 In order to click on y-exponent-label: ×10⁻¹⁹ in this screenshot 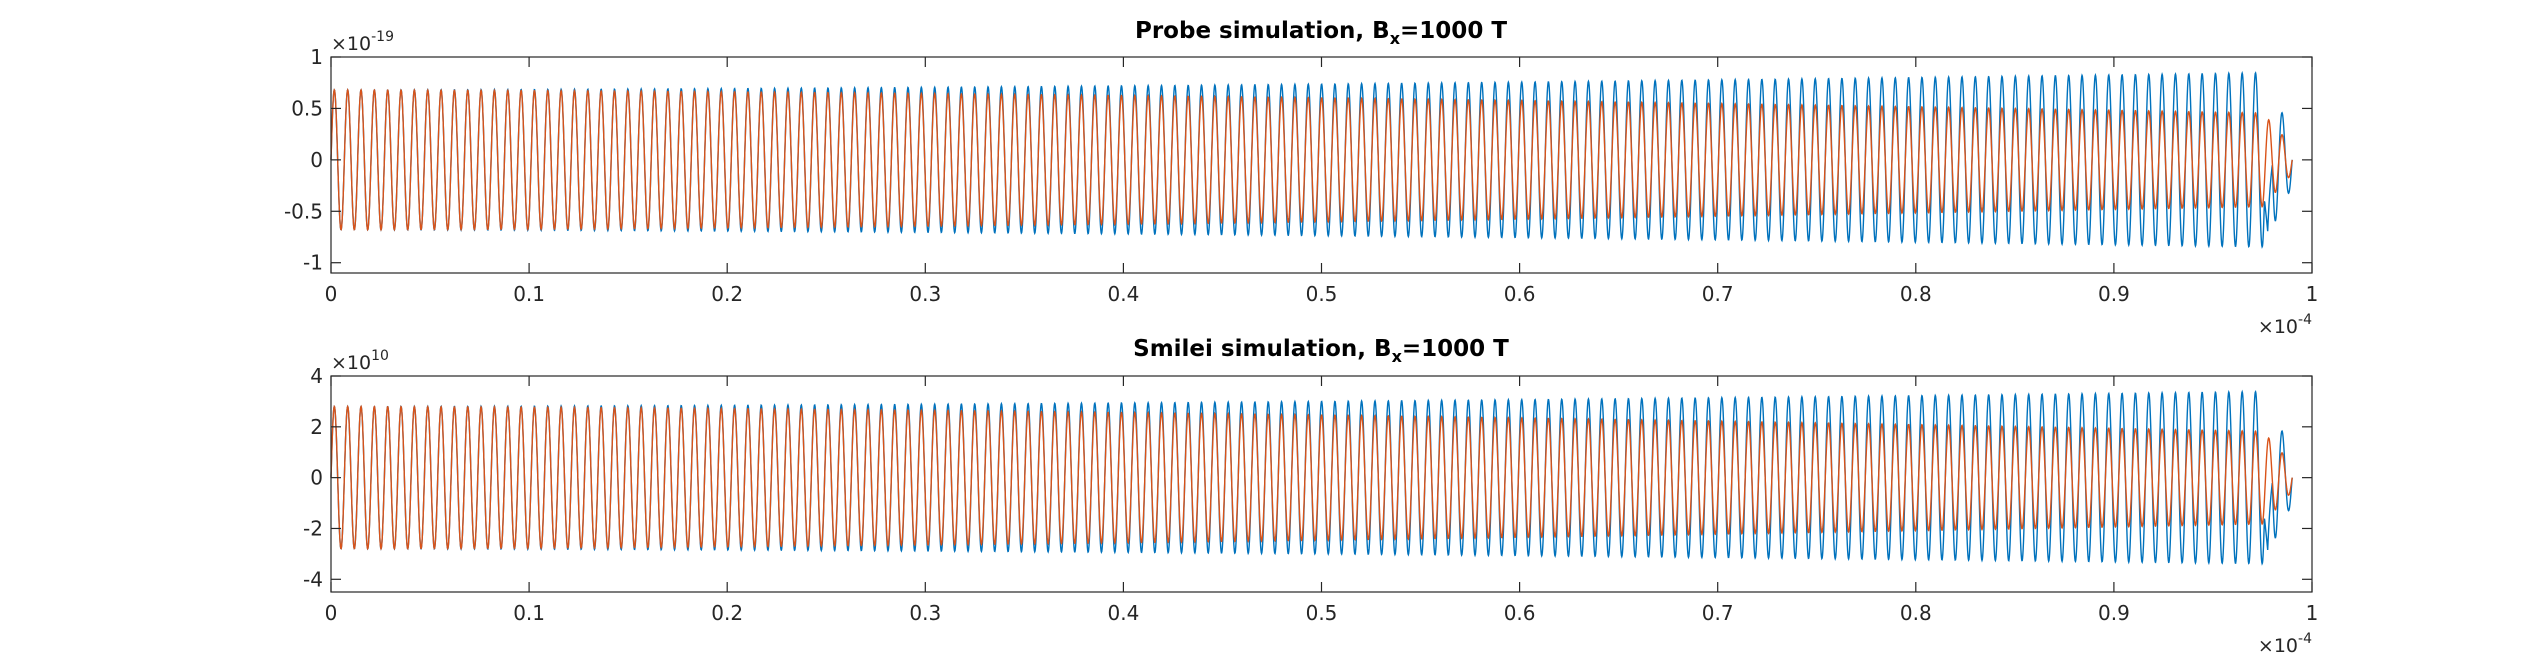, I will do `click(362, 42)`.